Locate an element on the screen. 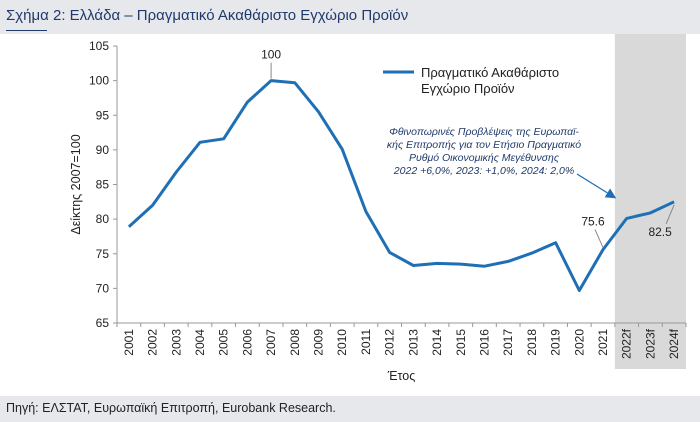  y-tick-label: 85 is located at coordinates (103, 185).